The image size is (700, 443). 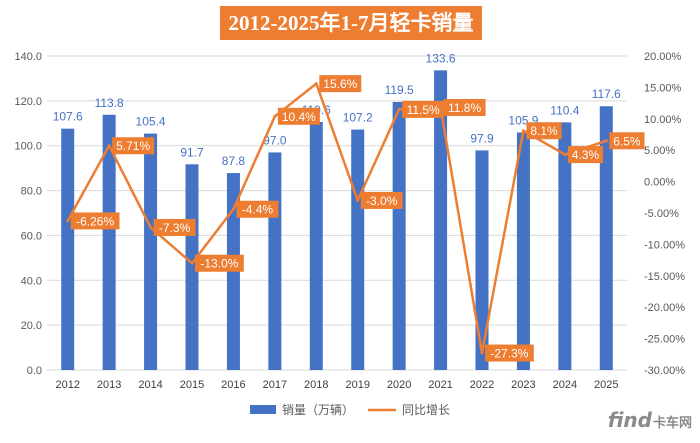 I want to click on growth-label: 11.5%, so click(x=423, y=110).